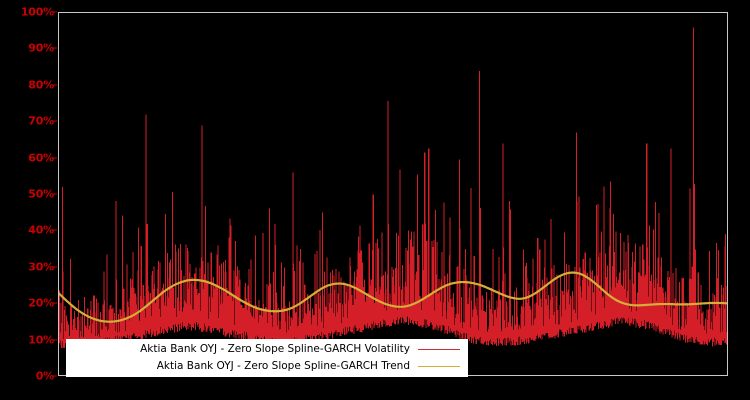 This screenshot has height=400, width=750. Describe the element at coordinates (41, 340) in the screenshot. I see `y-axis-tick-10: 10%` at that location.